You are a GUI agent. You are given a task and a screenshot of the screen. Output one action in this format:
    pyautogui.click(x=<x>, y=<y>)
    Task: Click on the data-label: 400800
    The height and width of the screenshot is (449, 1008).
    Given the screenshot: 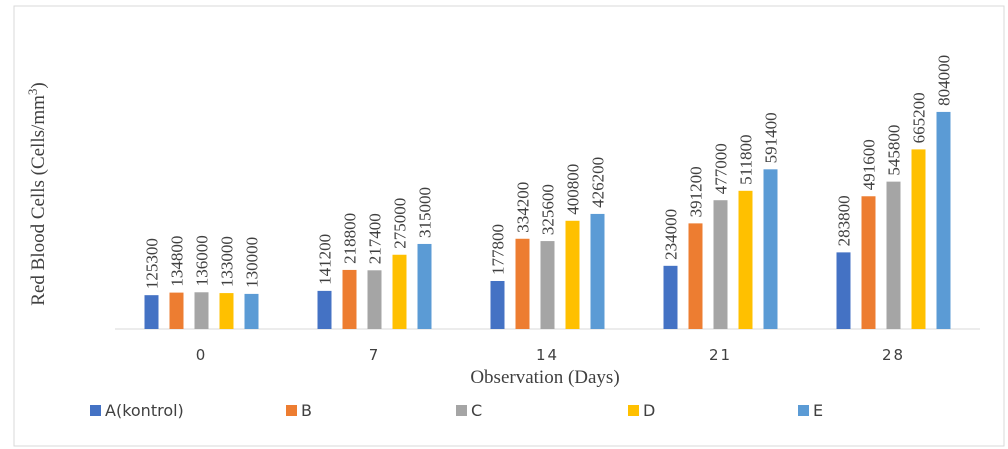 What is the action you would take?
    pyautogui.click(x=573, y=189)
    